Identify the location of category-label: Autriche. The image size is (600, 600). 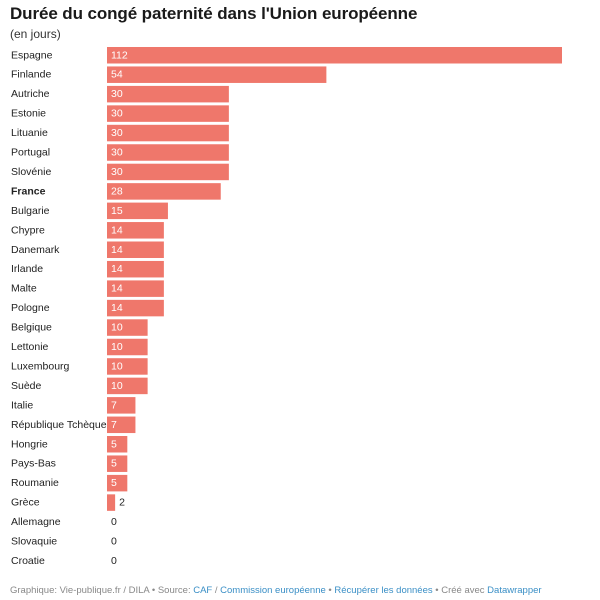
(30, 94).